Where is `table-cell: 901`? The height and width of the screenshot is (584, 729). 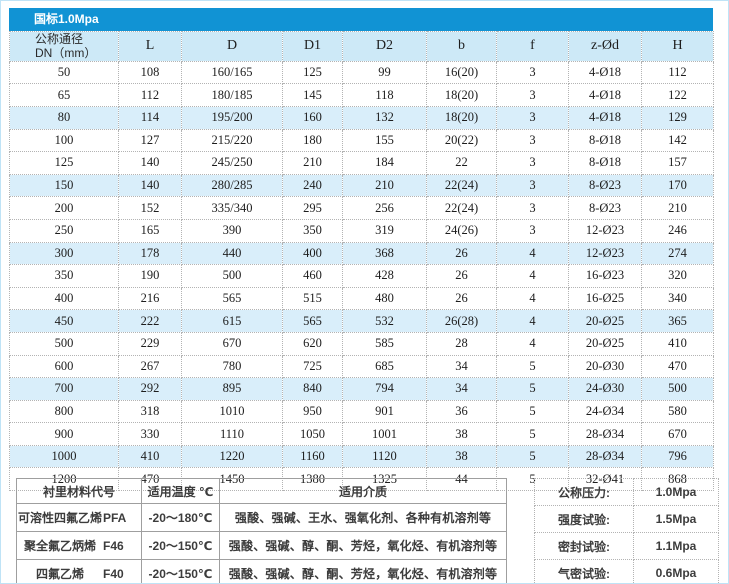 table-cell: 901 is located at coordinates (384, 411).